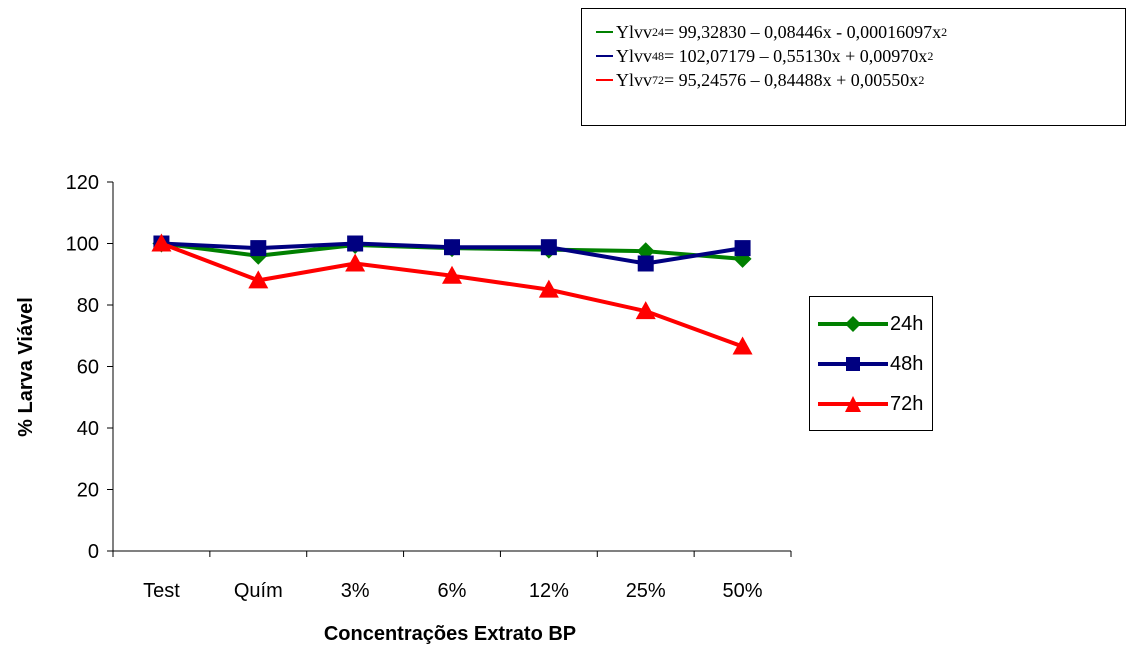 The width and height of the screenshot is (1131, 651). I want to click on series-48h, so click(452, 253).